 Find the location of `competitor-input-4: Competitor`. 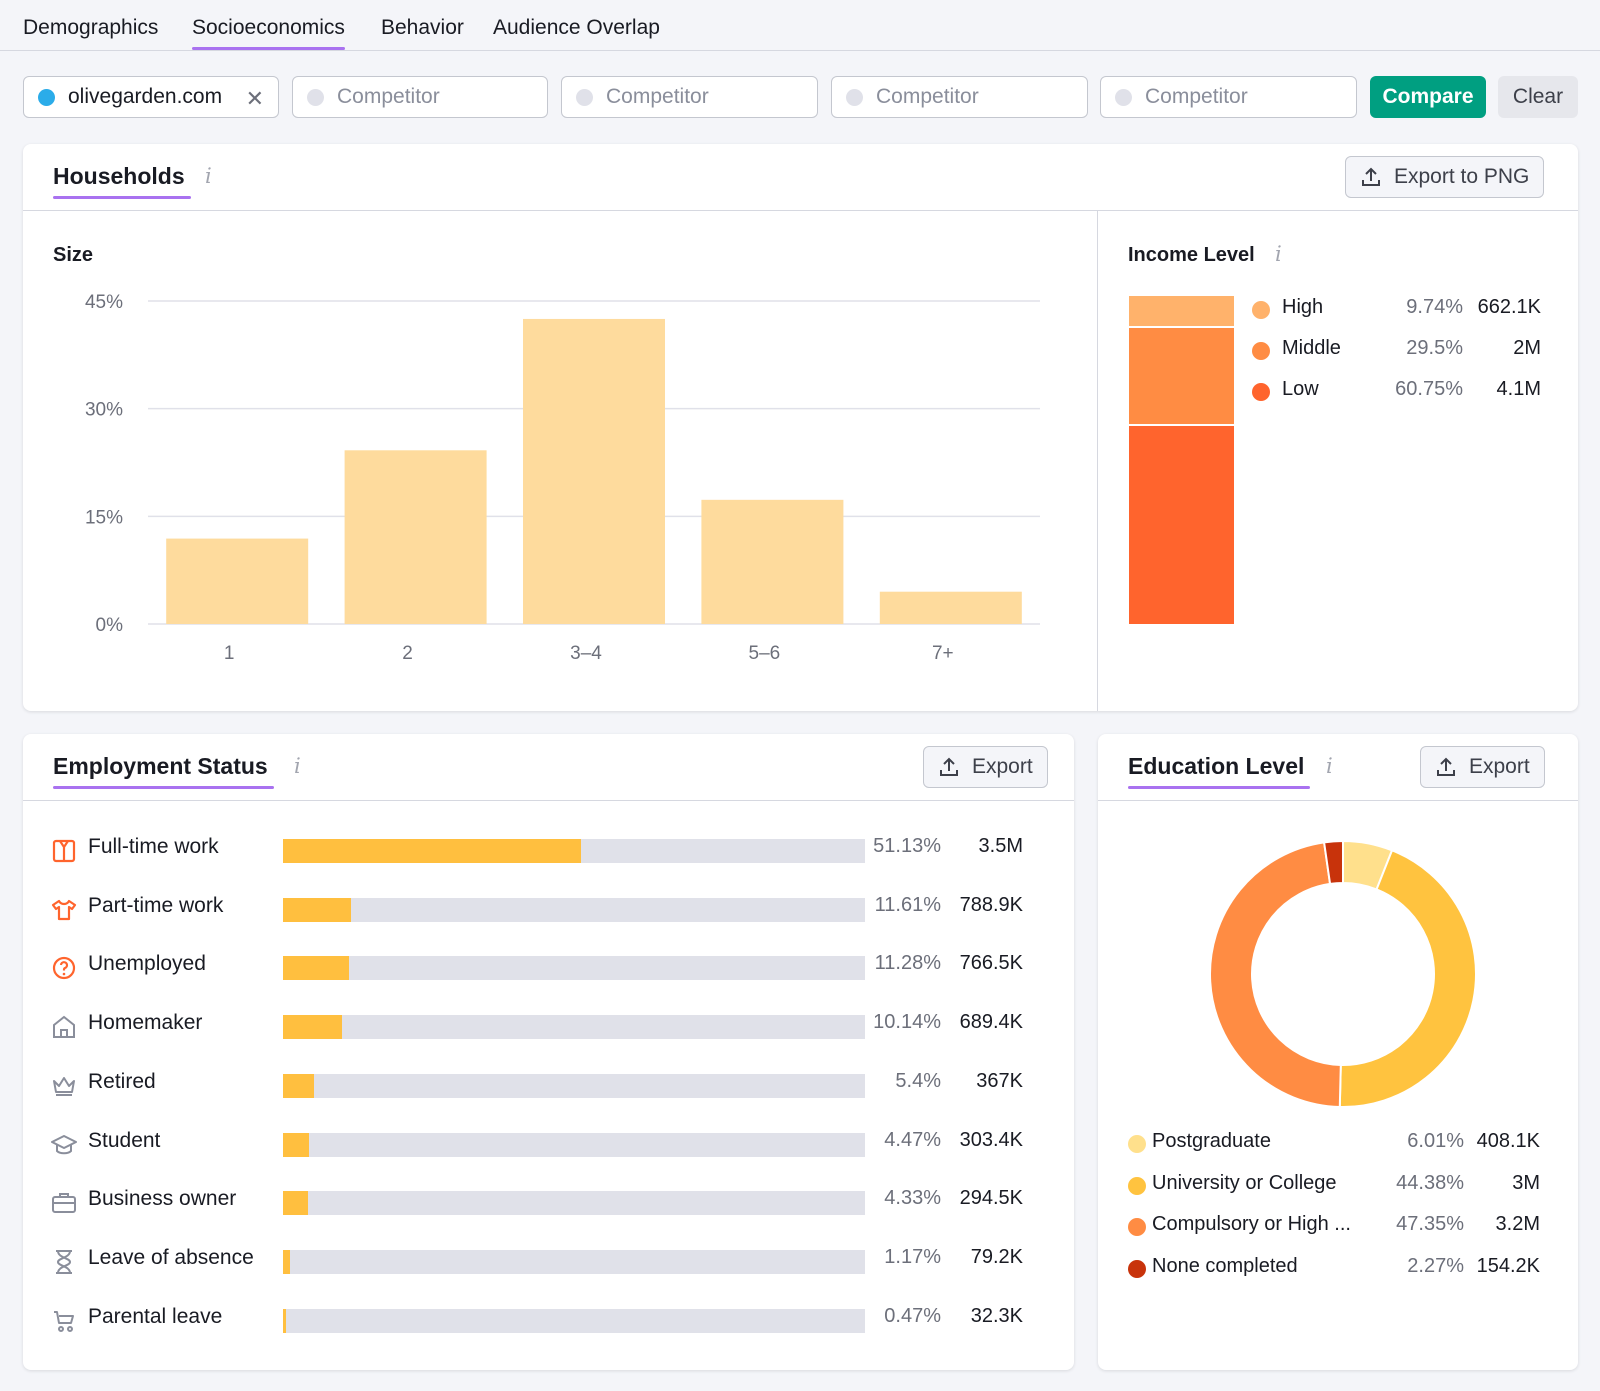

competitor-input-4: Competitor is located at coordinates (1228, 97).